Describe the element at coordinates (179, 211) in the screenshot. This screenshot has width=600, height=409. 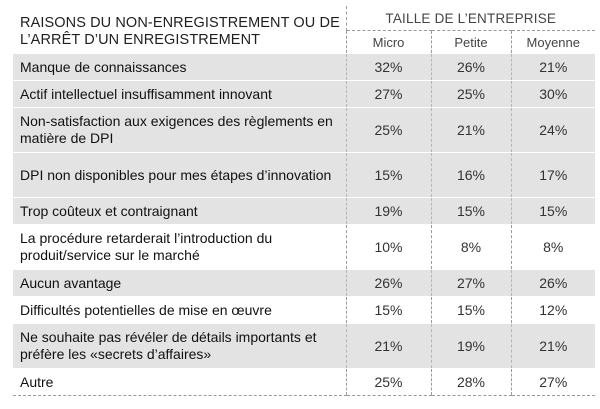
I see `row-reason: Trop coûteux et contraignant` at that location.